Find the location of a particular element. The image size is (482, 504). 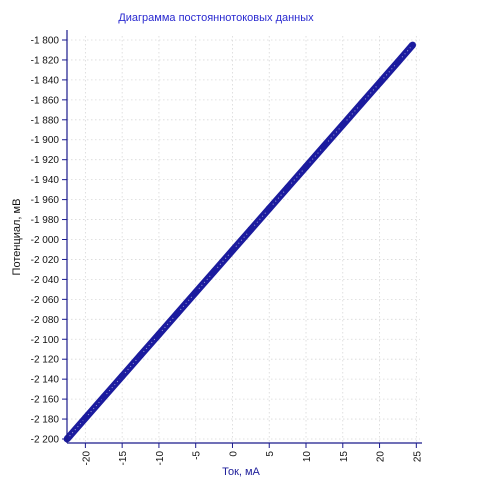

x-tick-label: 25 is located at coordinates (417, 457).